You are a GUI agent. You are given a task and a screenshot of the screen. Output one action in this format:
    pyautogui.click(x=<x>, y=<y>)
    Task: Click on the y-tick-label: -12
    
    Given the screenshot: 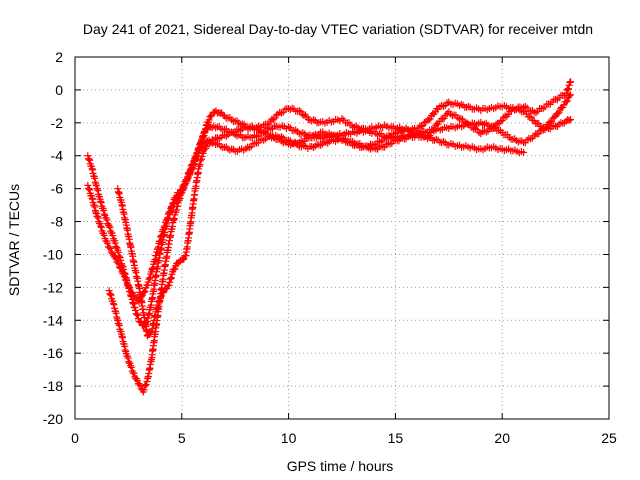 What is the action you would take?
    pyautogui.click(x=53, y=287)
    